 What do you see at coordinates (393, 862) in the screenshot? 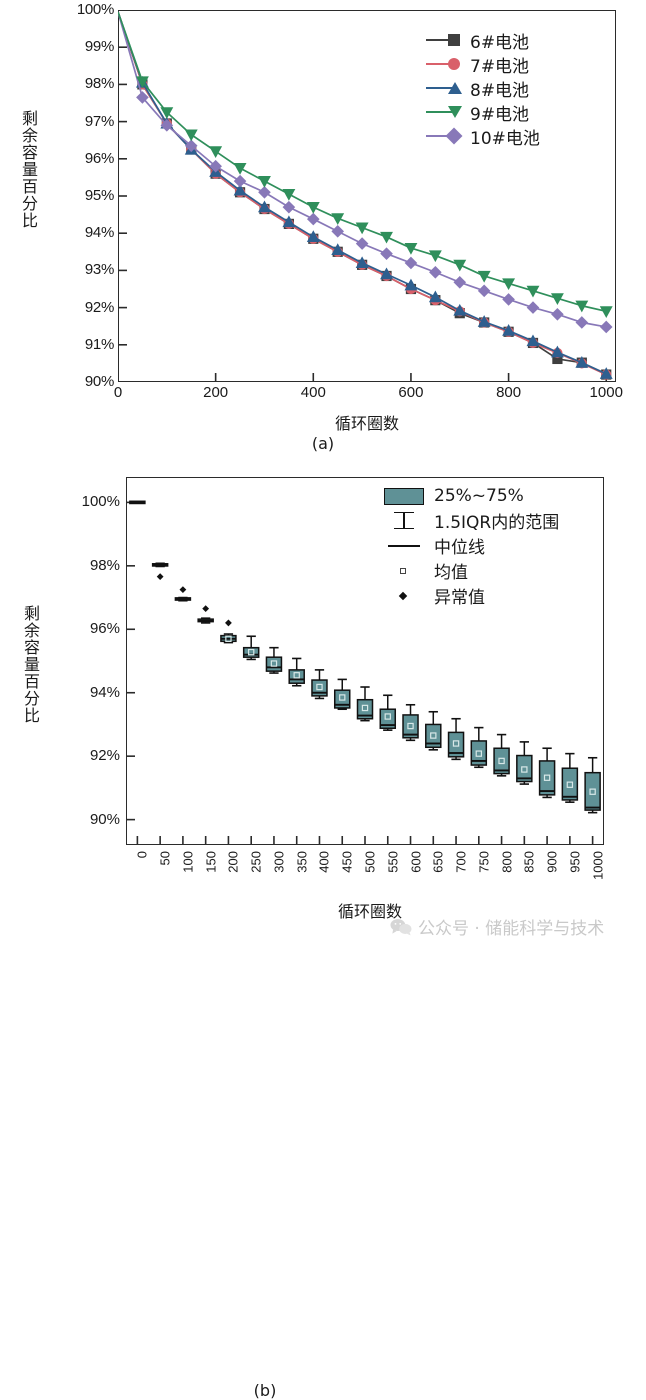
I see `x-tick-label: 550` at bounding box center [393, 862].